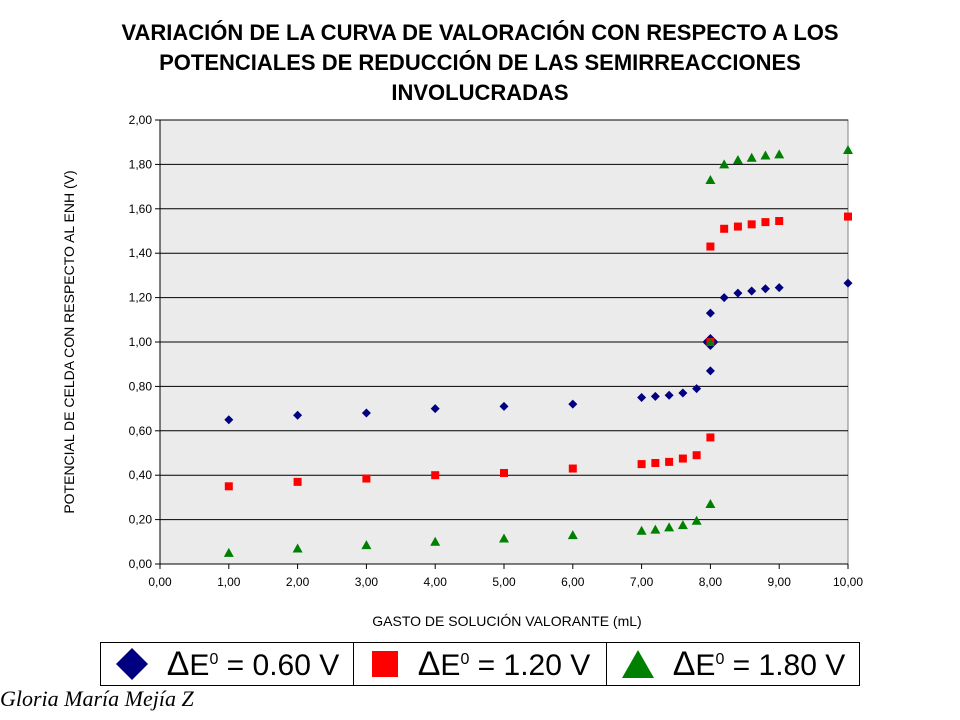  What do you see at coordinates (642, 582) in the screenshot?
I see `x-tick-label: 7,00` at bounding box center [642, 582].